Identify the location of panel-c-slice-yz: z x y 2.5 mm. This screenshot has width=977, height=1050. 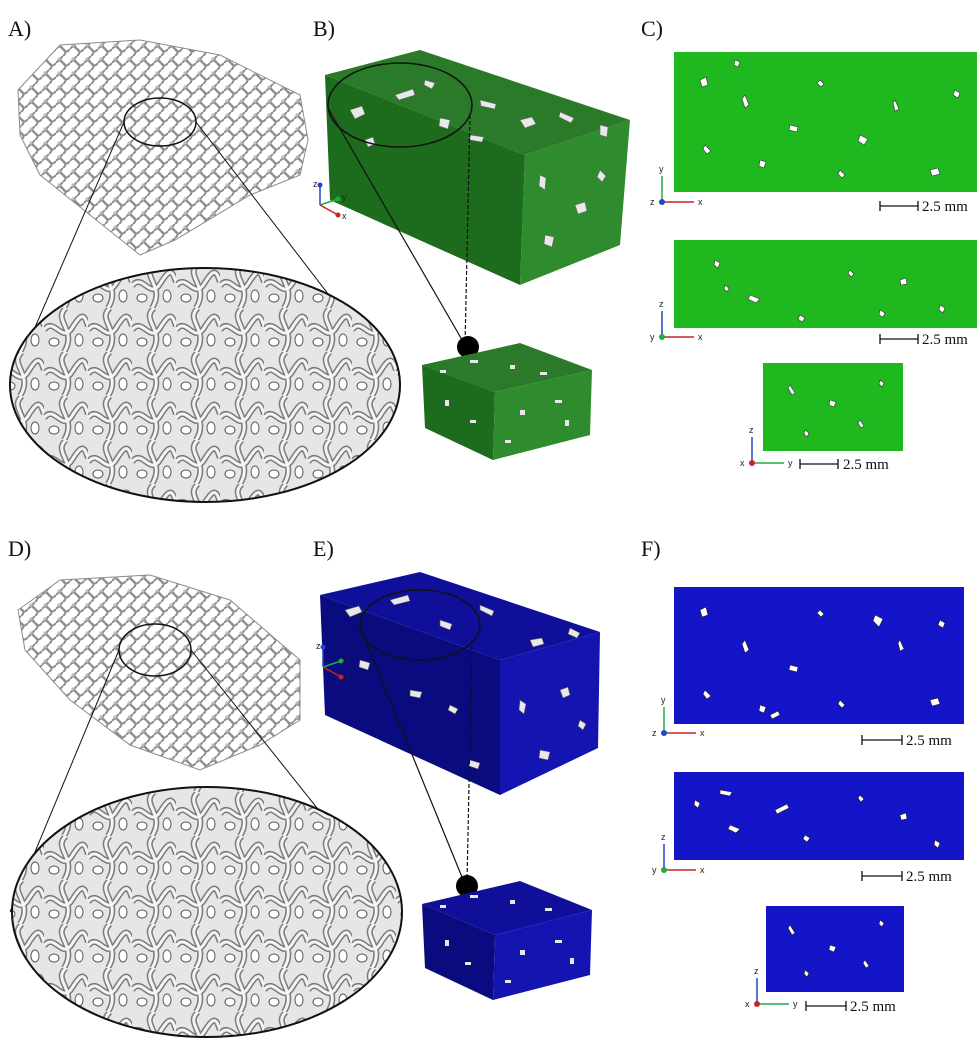
(821, 418).